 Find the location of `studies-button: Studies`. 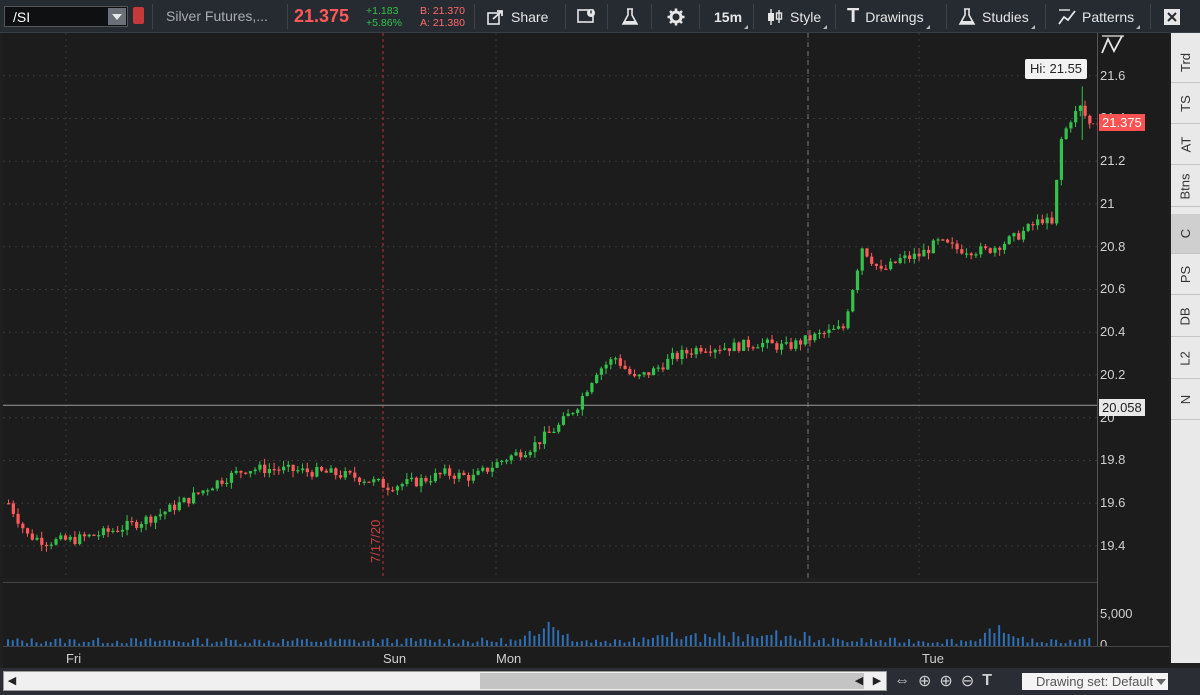

studies-button: Studies is located at coordinates (996, 16).